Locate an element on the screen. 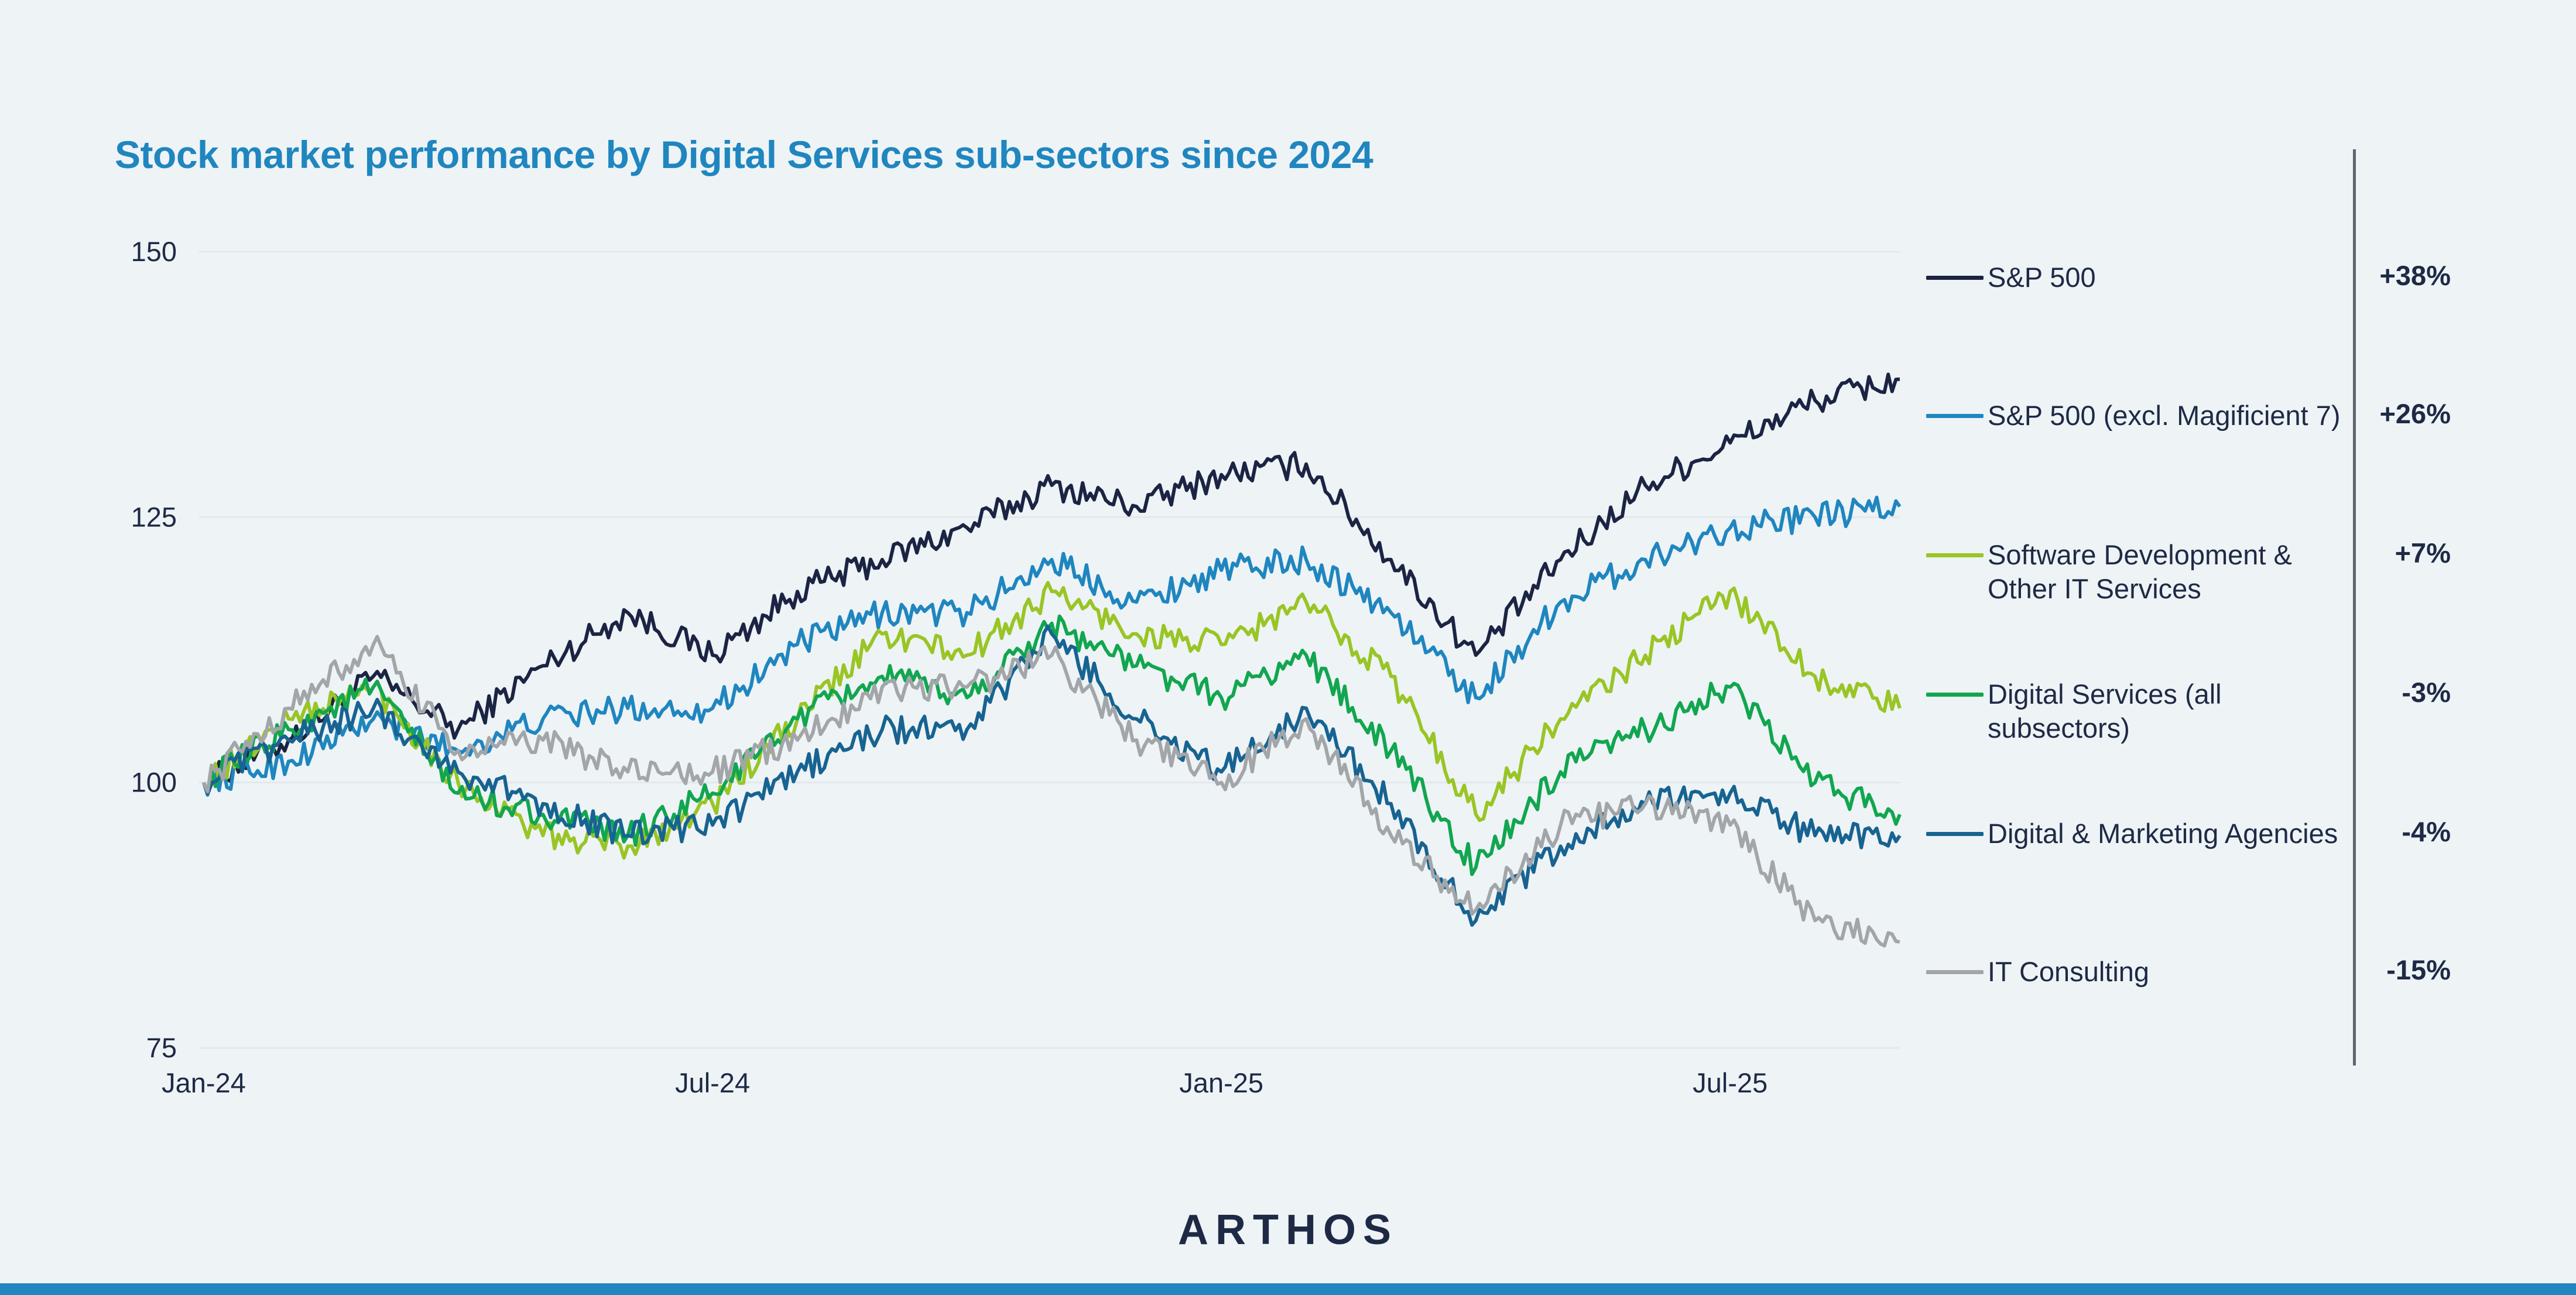 The image size is (2576, 1295). x-tick-label: Jul-25 is located at coordinates (1730, 1082).